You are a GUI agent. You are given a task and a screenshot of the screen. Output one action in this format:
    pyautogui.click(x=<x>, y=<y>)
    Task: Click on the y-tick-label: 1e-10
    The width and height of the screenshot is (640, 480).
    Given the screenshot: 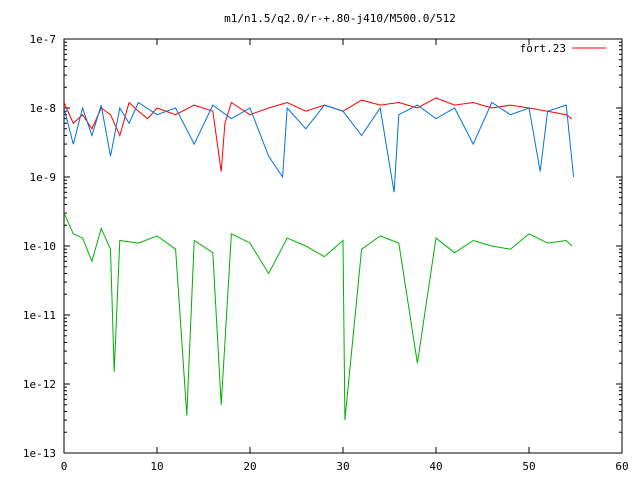 What is the action you would take?
    pyautogui.click(x=39, y=246)
    